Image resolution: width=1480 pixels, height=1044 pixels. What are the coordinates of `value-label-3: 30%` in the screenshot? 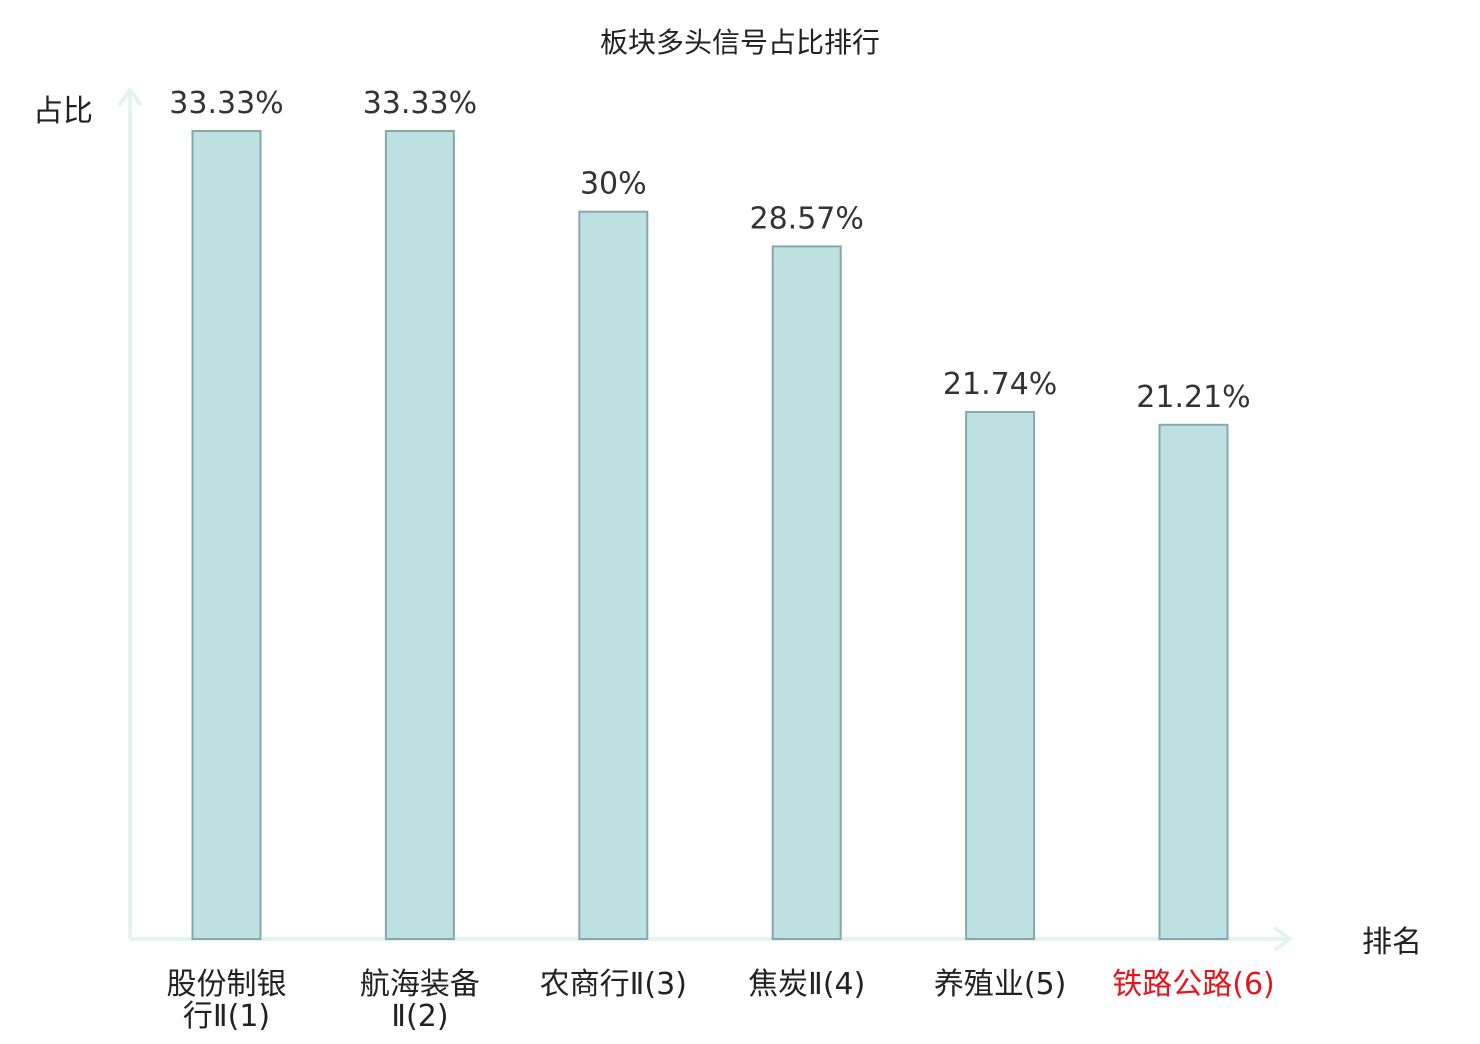 It's located at (613, 184).